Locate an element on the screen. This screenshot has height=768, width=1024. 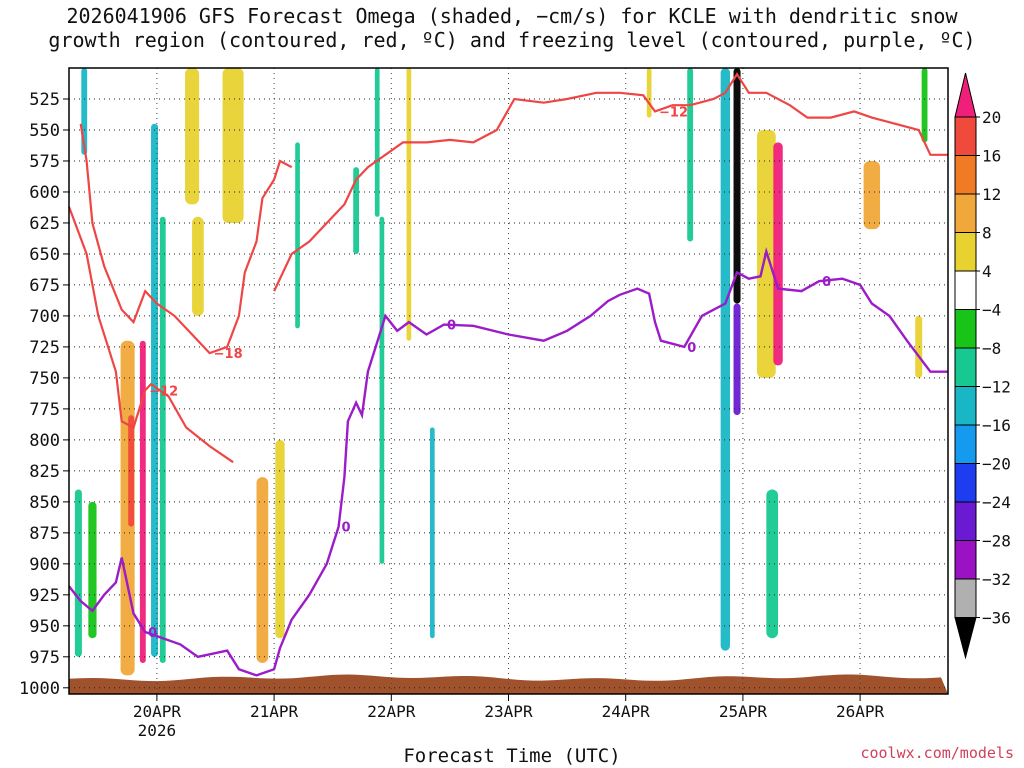
colorbar-label: 8 is located at coordinates (987, 233).